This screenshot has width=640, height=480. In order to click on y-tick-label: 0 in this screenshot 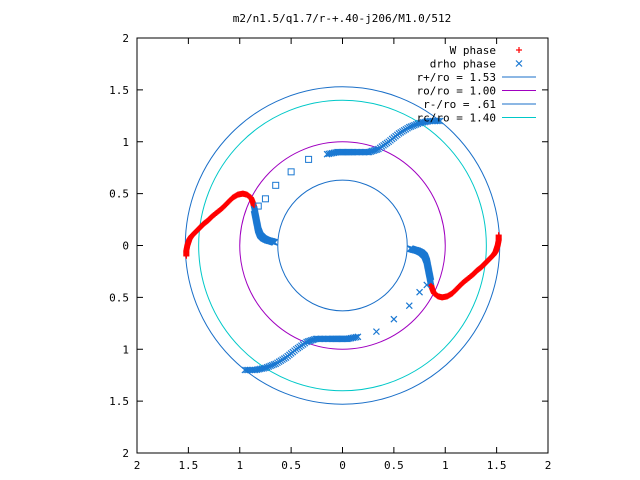, I will do `click(125, 246)`.